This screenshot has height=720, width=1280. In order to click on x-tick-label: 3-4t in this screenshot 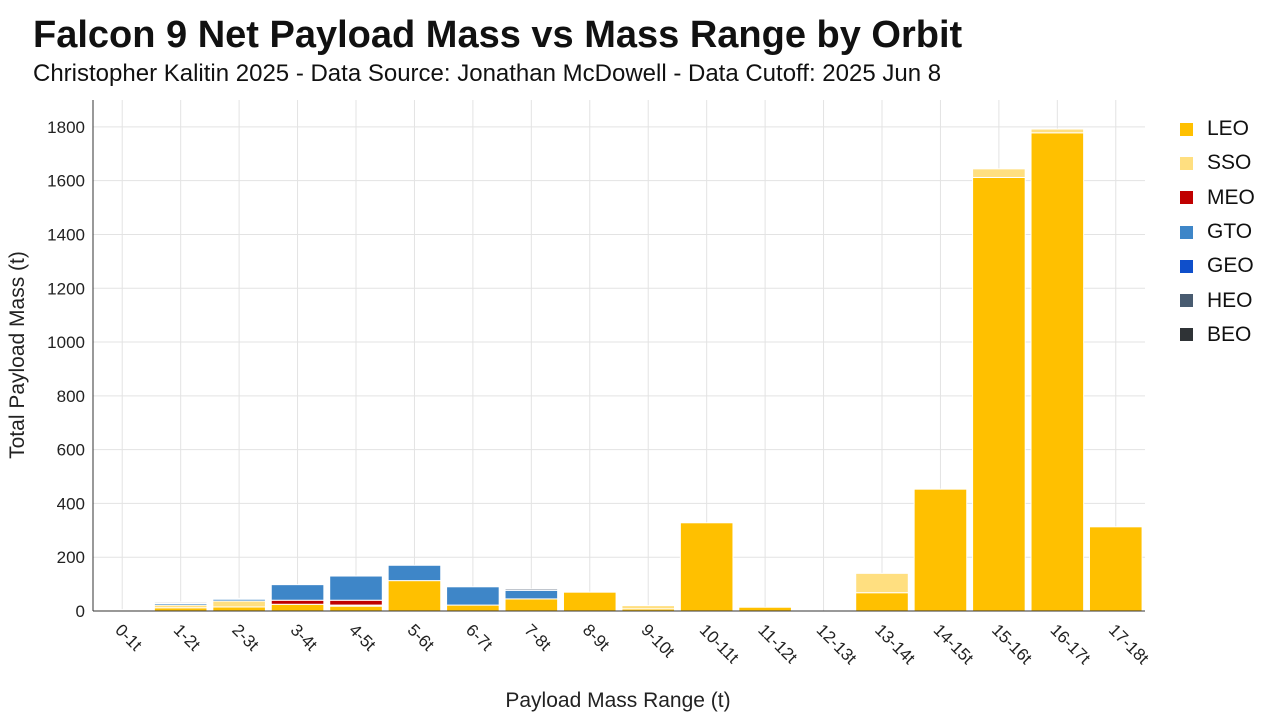, I will do `click(304, 637)`.